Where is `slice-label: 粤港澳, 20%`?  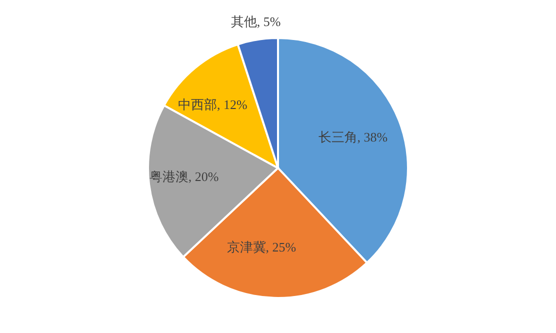 slice-label: 粤港澳, 20% is located at coordinates (184, 176).